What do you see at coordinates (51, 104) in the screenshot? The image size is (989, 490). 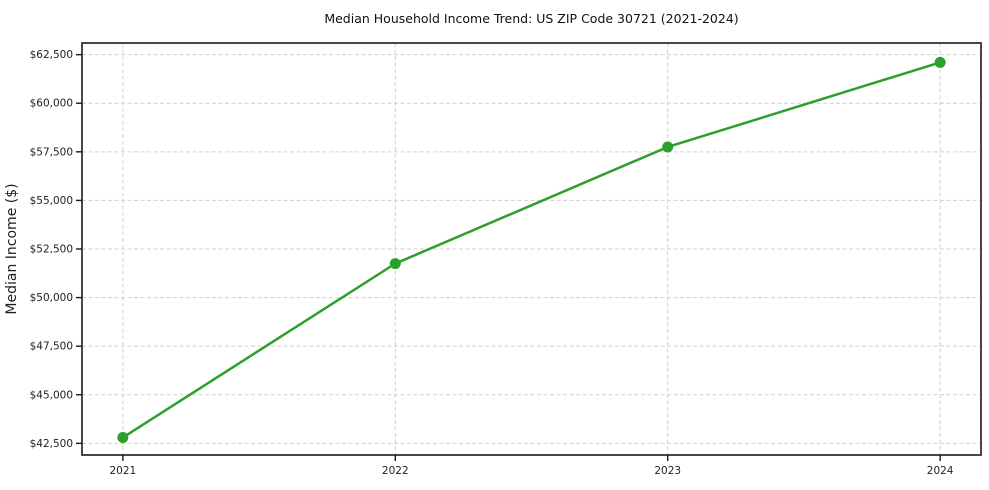 I see `y-tick-label: $60,000` at bounding box center [51, 104].